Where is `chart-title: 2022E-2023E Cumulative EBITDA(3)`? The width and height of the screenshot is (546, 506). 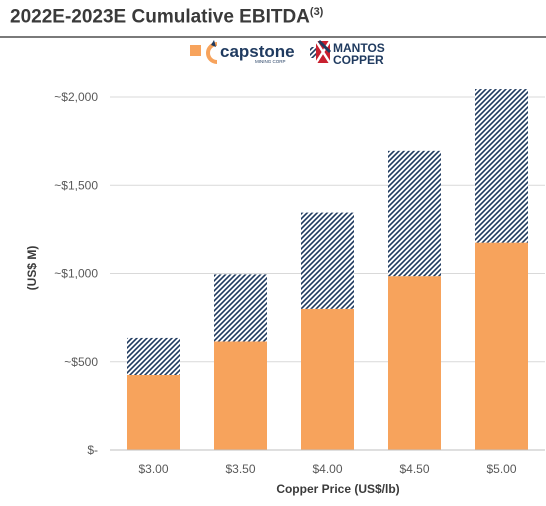 chart-title: 2022E-2023E Cumulative EBITDA(3) is located at coordinates (167, 17).